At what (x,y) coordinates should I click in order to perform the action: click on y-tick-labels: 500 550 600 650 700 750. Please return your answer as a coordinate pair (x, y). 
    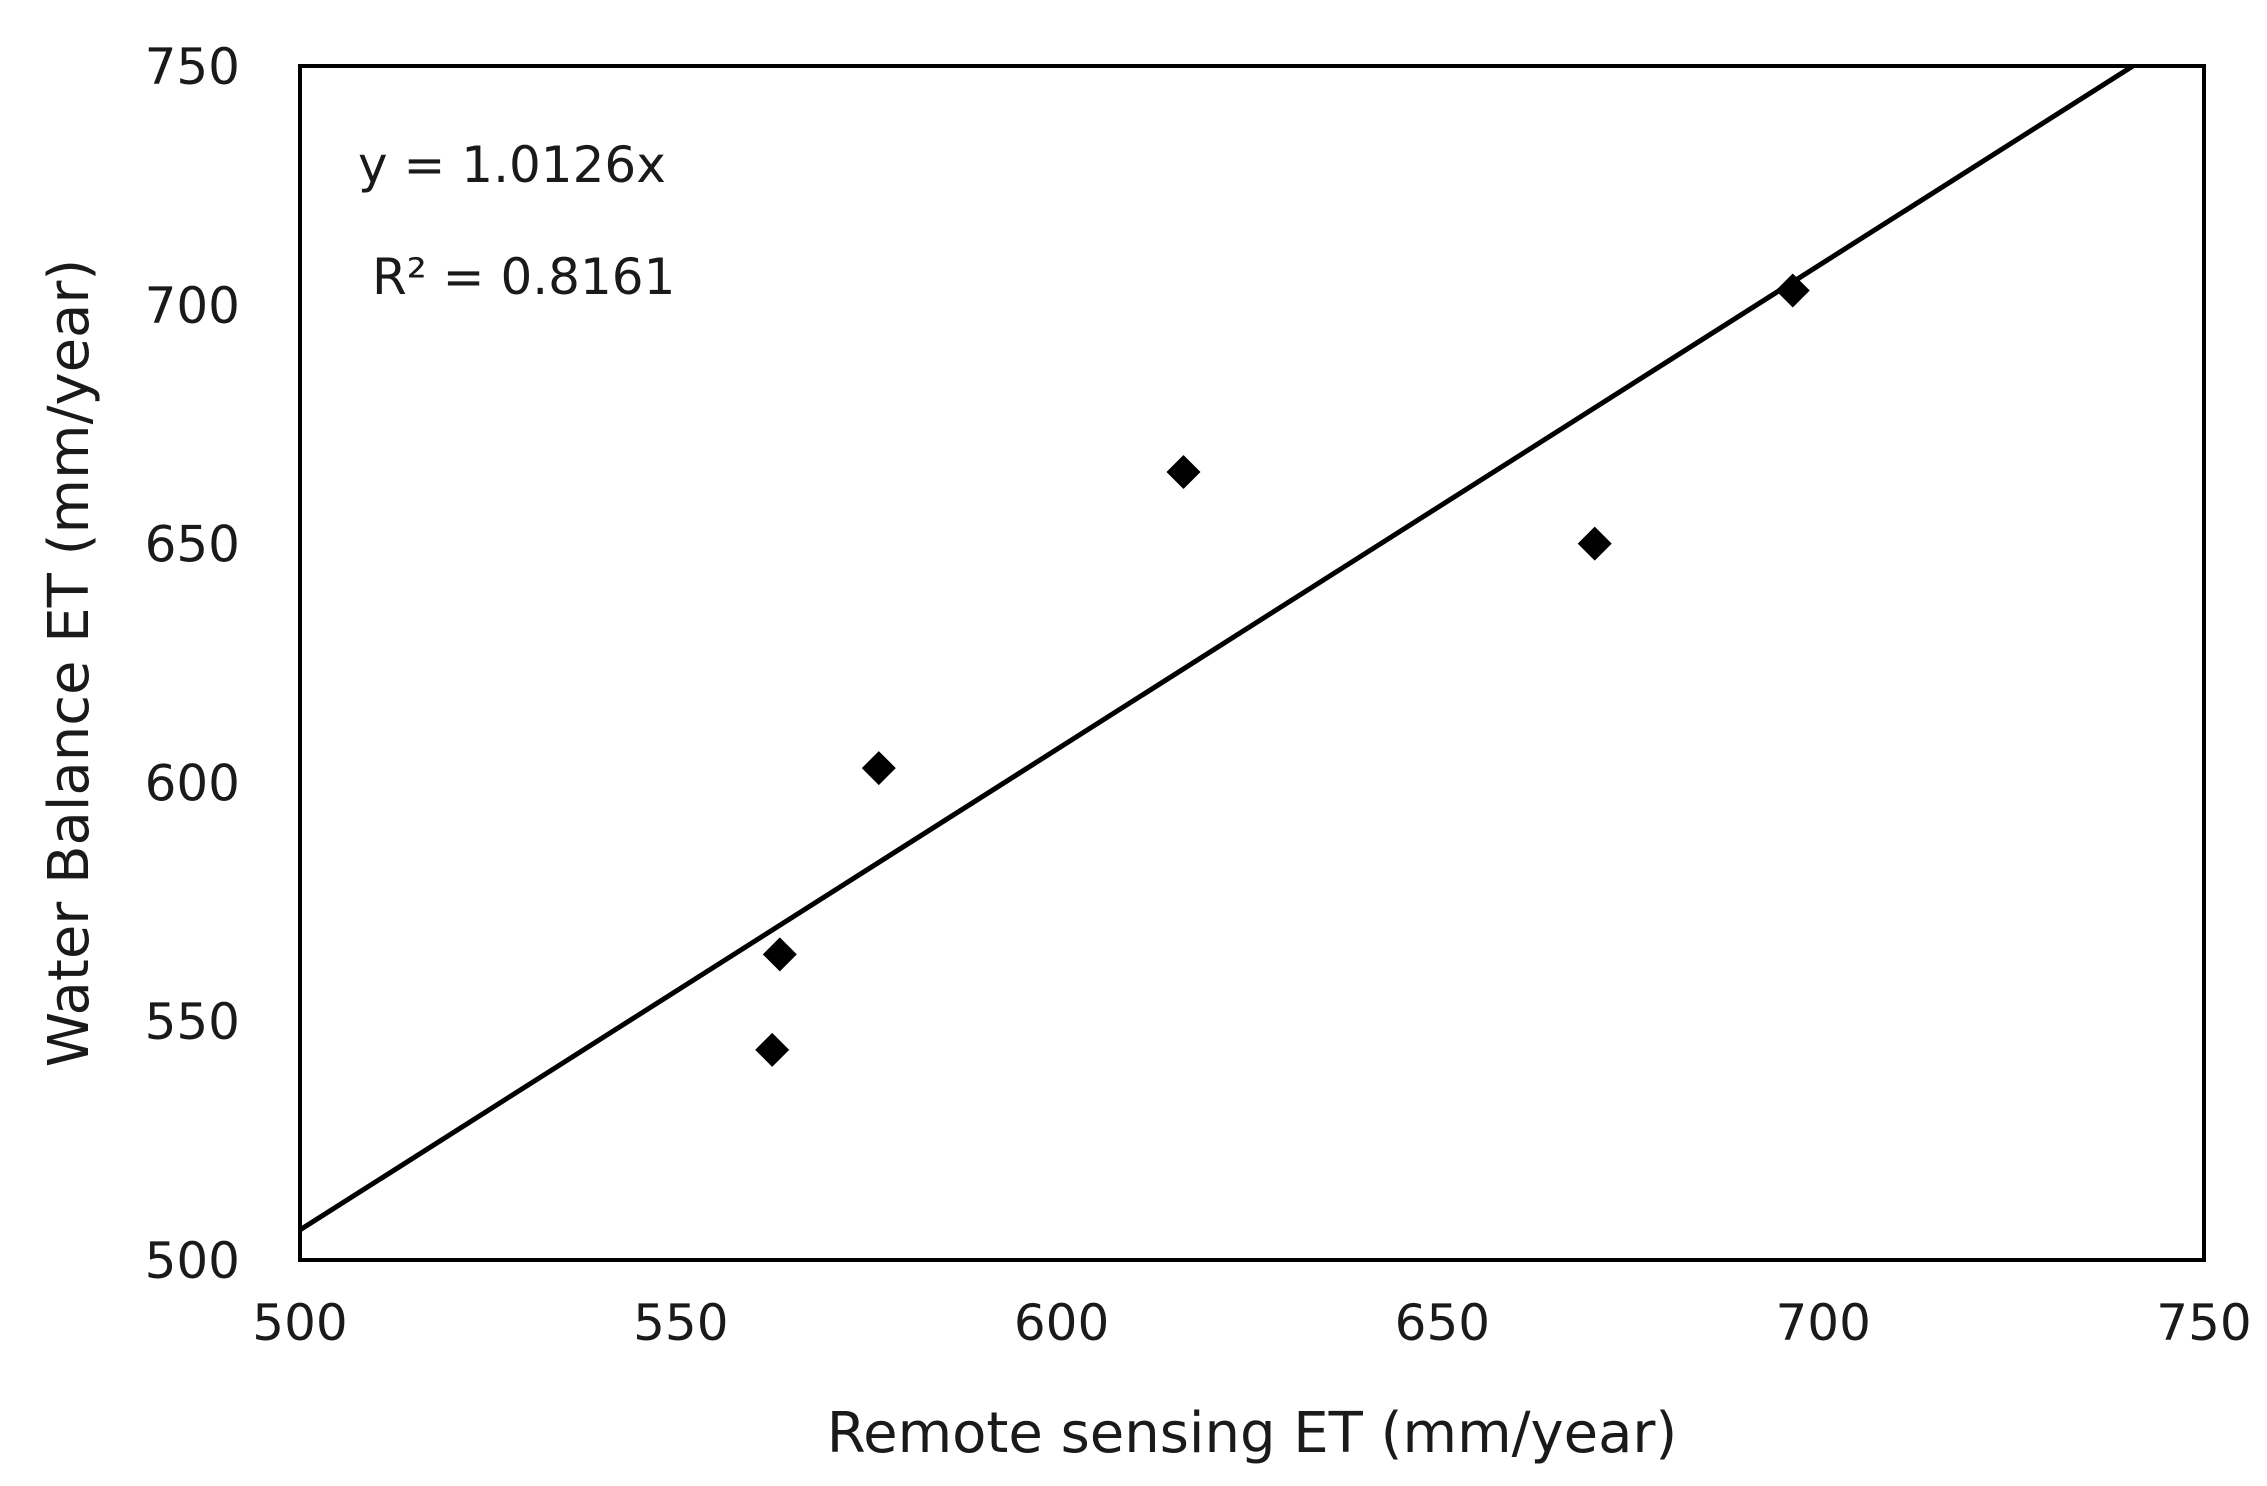
    Looking at the image, I should click on (192, 664).